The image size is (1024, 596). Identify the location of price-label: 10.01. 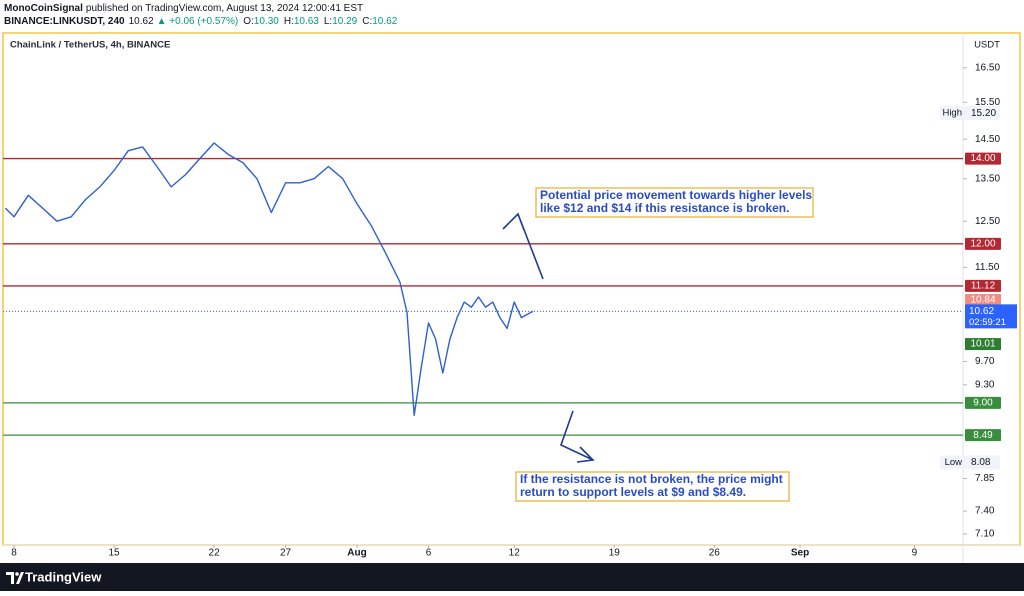
(982, 344).